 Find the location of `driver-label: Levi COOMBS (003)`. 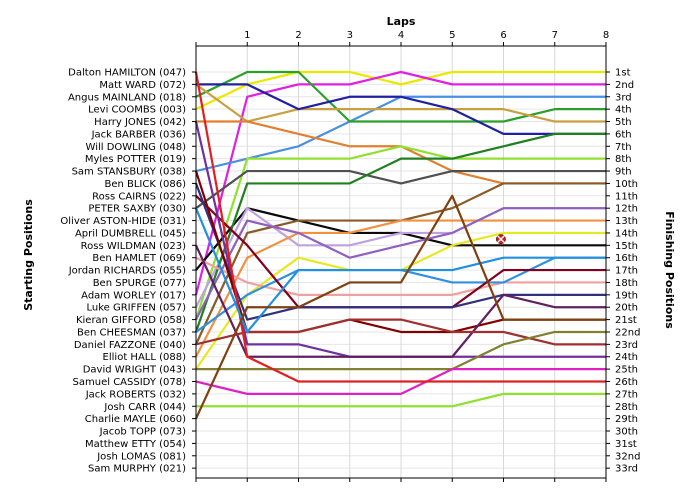

driver-label: Levi COOMBS (003) is located at coordinates (137, 110).